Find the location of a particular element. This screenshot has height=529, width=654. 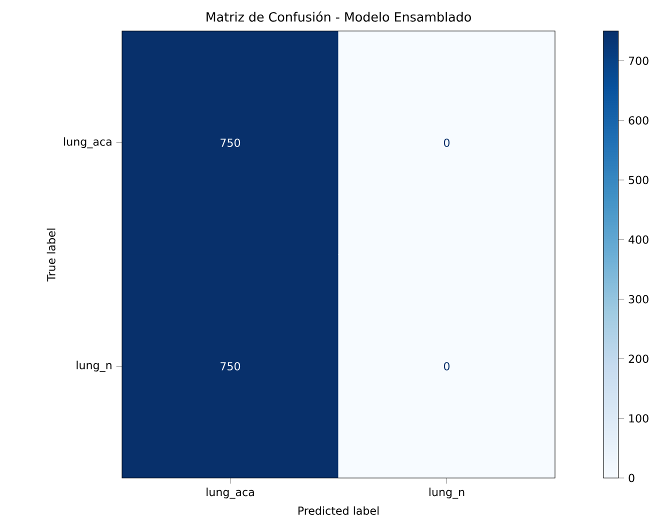

x-axis-title: Predicted label is located at coordinates (338, 510).